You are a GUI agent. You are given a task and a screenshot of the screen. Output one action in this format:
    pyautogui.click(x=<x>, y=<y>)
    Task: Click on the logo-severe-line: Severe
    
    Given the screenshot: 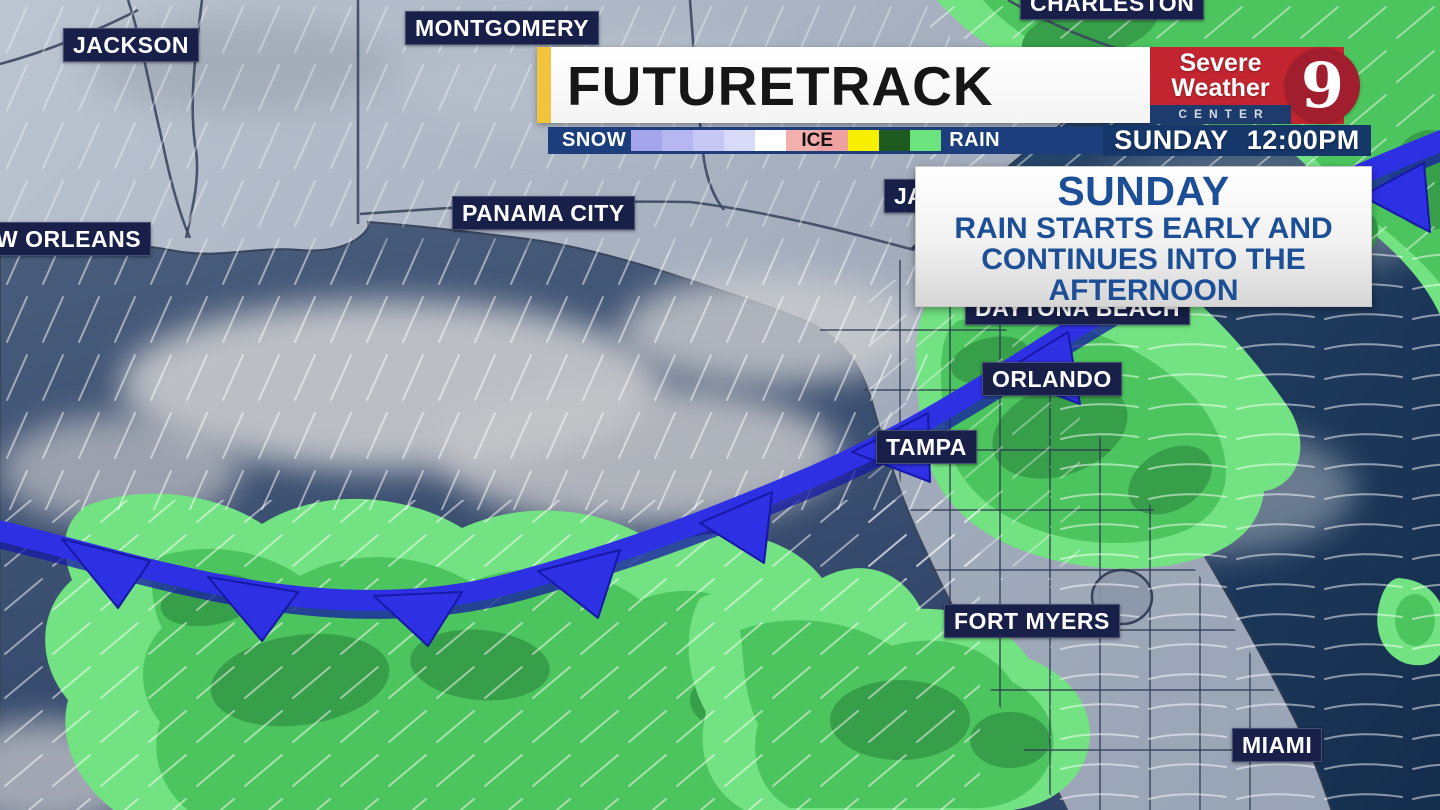 What is the action you would take?
    pyautogui.click(x=1220, y=63)
    